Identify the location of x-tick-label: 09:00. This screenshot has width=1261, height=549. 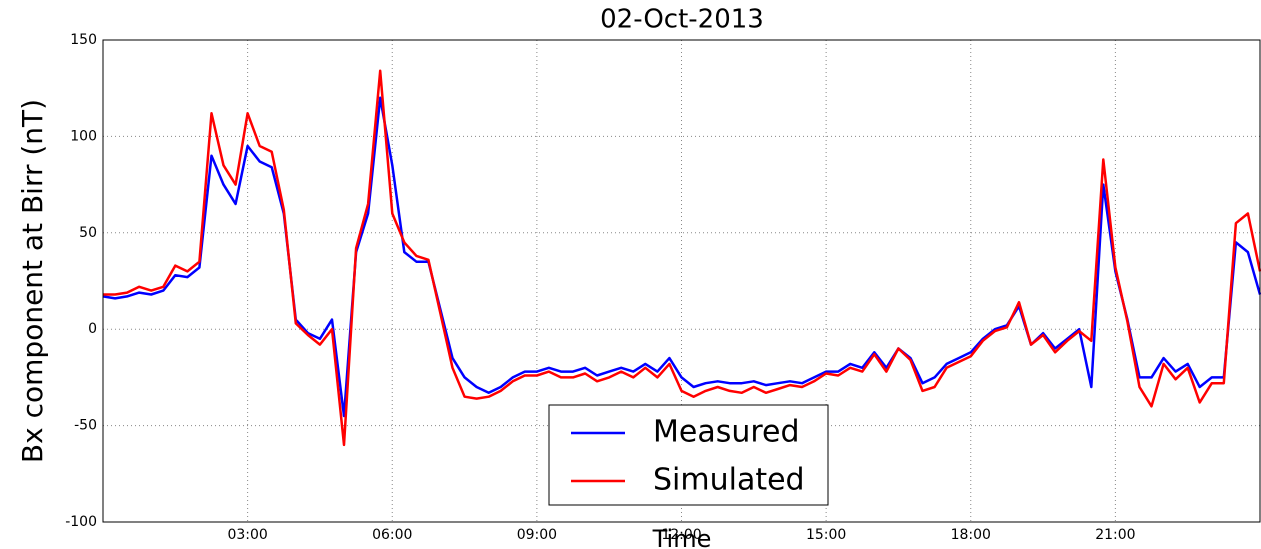
(537, 535).